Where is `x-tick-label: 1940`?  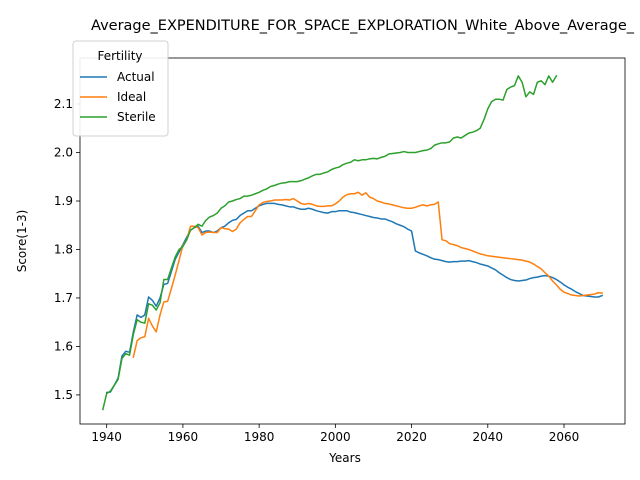
x-tick-label: 1940 is located at coordinates (106, 437).